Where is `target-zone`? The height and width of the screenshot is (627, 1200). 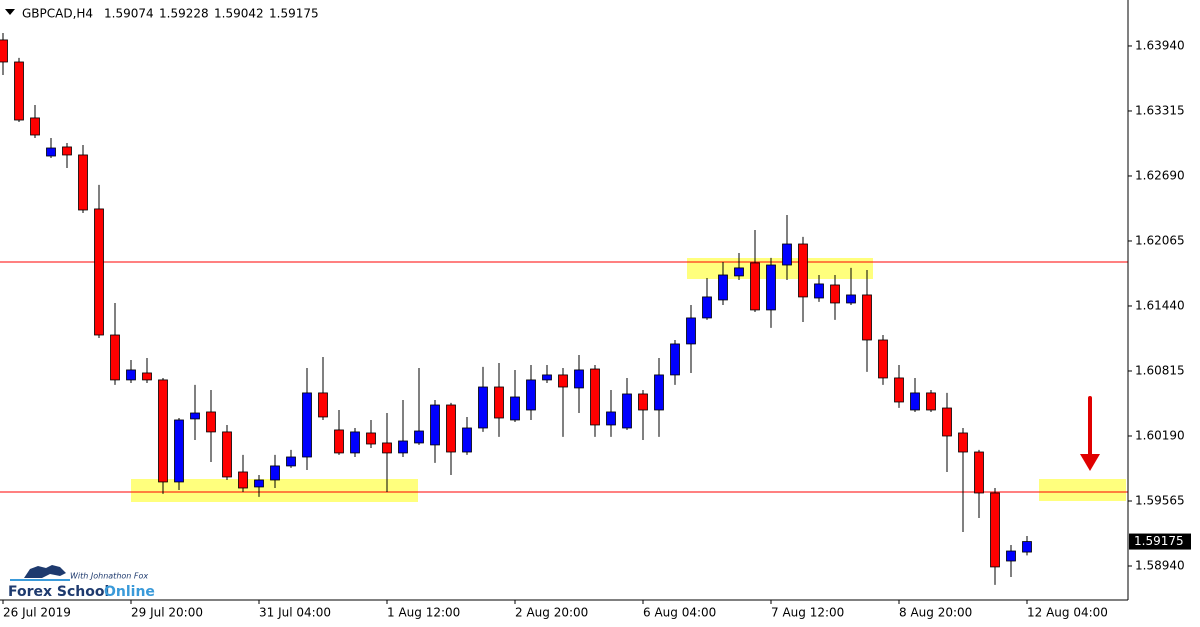 target-zone is located at coordinates (1082, 490).